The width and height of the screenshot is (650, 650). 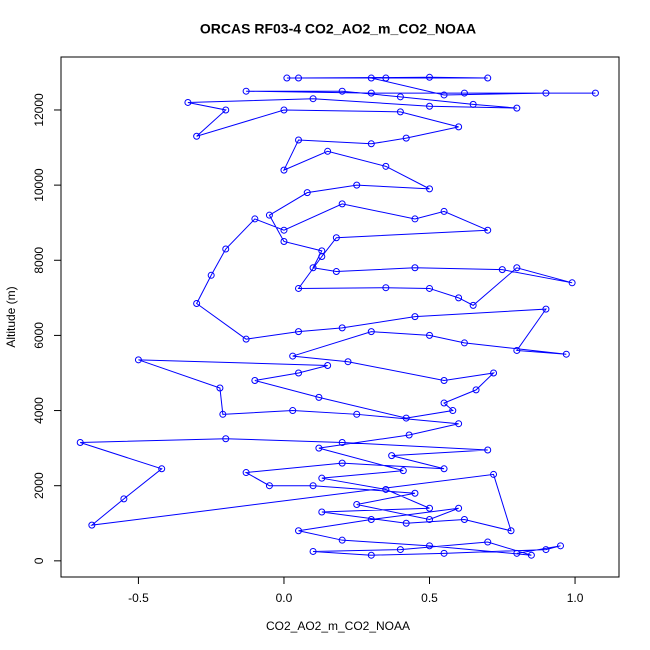 I want to click on y-tick-label: 8000, so click(x=39, y=260).